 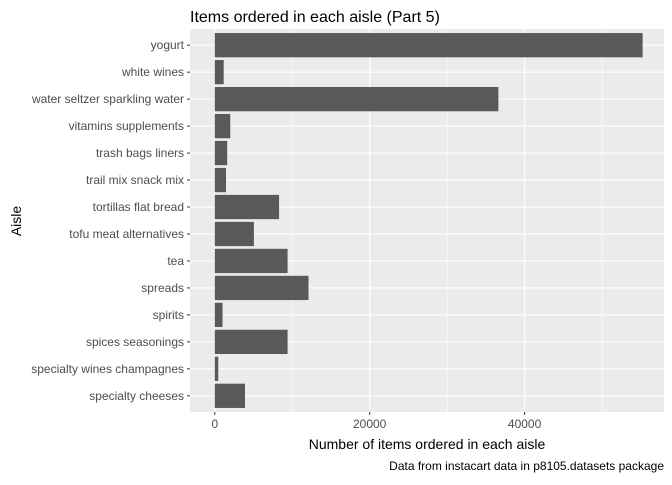 What do you see at coordinates (162, 288) in the screenshot?
I see `y-tick-label: spreads` at bounding box center [162, 288].